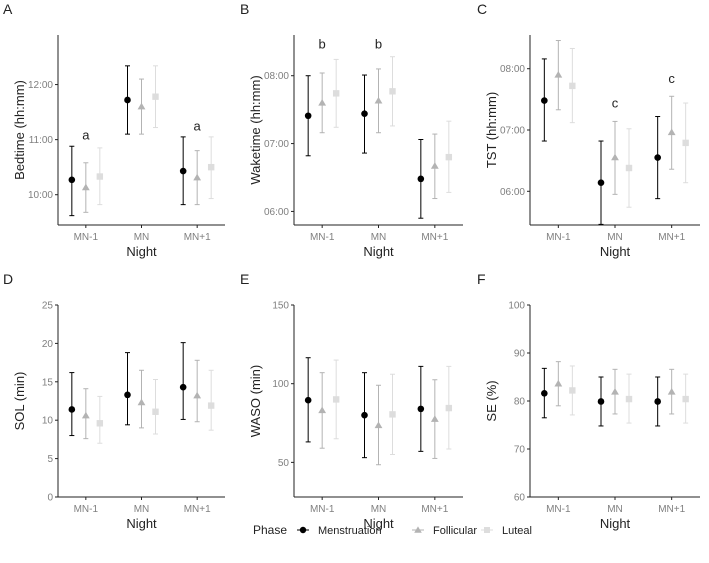  I want to click on panel-c-y-tick-label: 07:00, so click(512, 131).